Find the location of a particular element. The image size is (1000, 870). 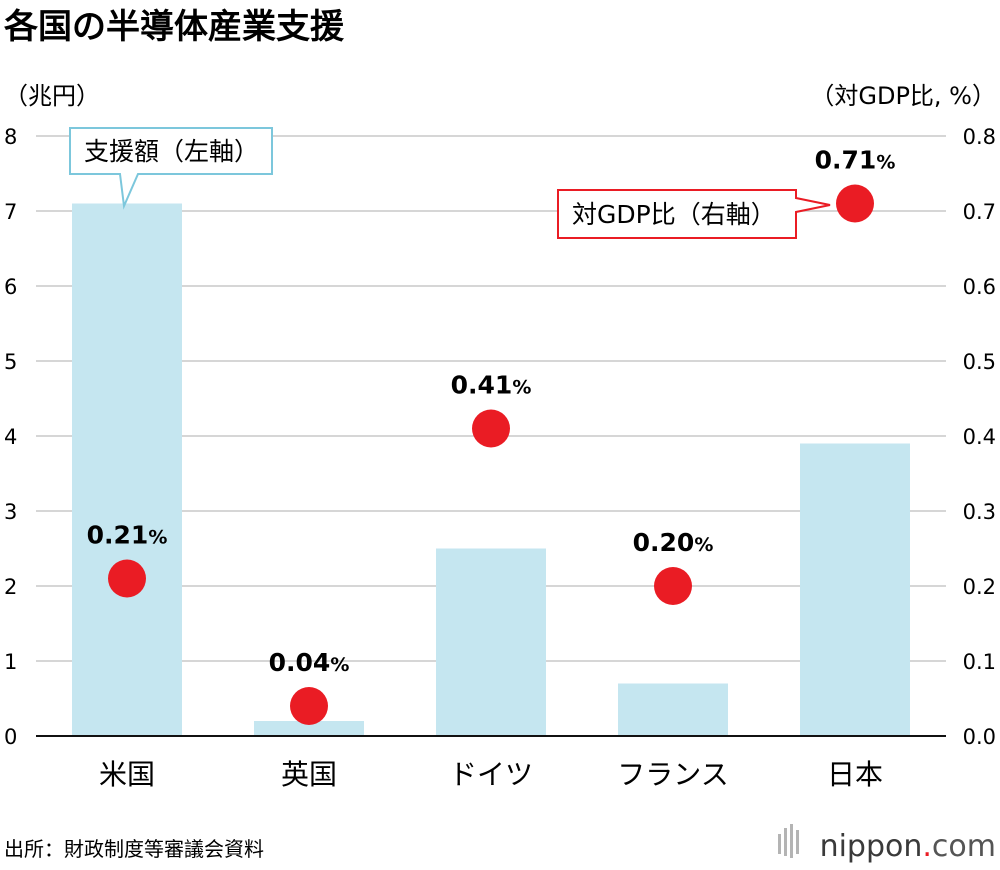

legend-callout-dots: 対GDP比（右軸） is located at coordinates (694, 214).